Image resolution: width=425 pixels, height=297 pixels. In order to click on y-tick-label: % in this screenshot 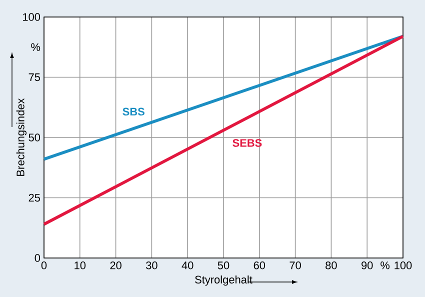, I will do `click(35, 47)`.